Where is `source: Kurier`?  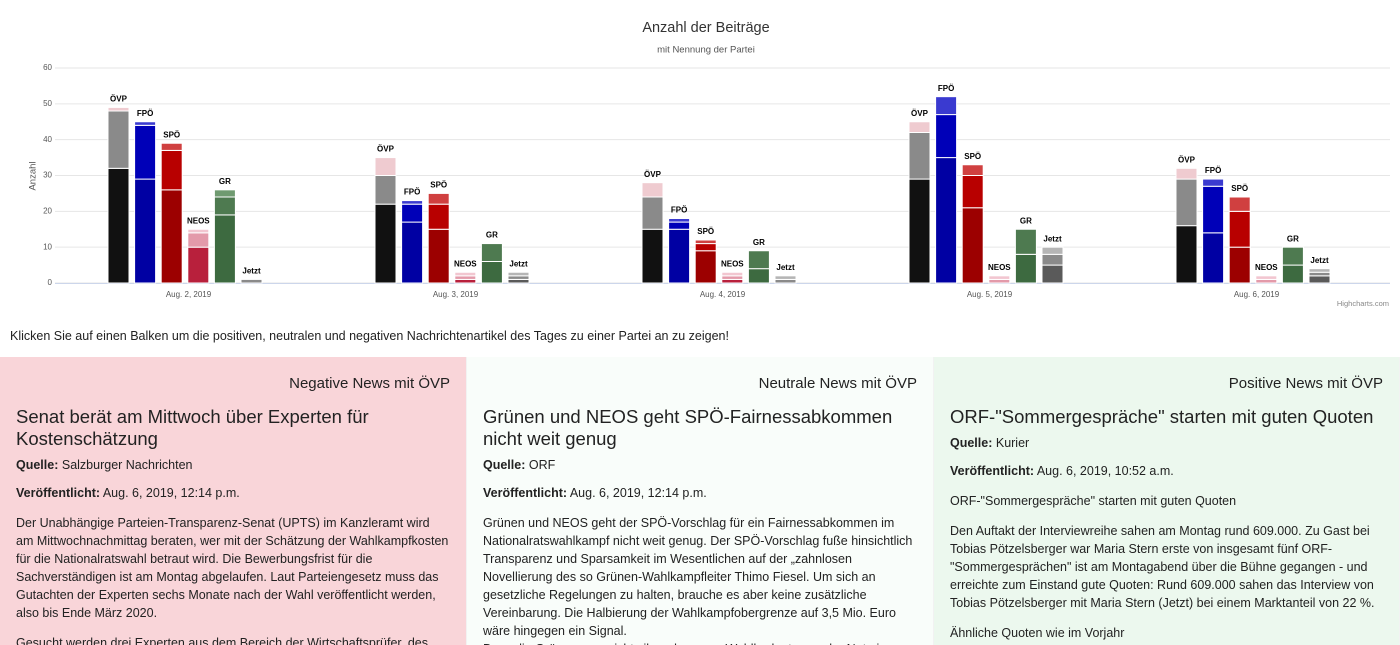 source: Kurier is located at coordinates (1012, 443).